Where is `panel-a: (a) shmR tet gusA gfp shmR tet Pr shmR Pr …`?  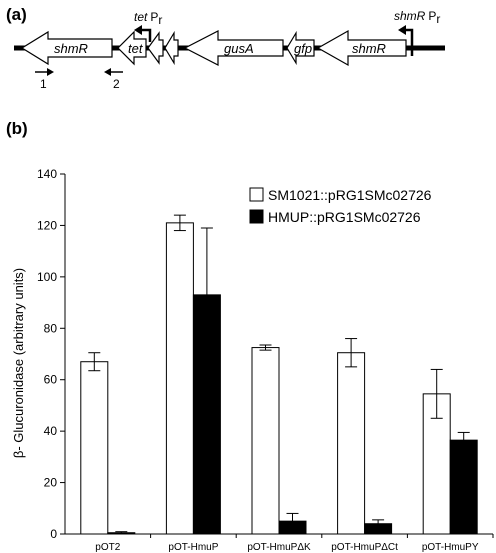
panel-a: (a) shmR tet gusA gfp shmR tet Pr shmR Pr … is located at coordinates (225, 48).